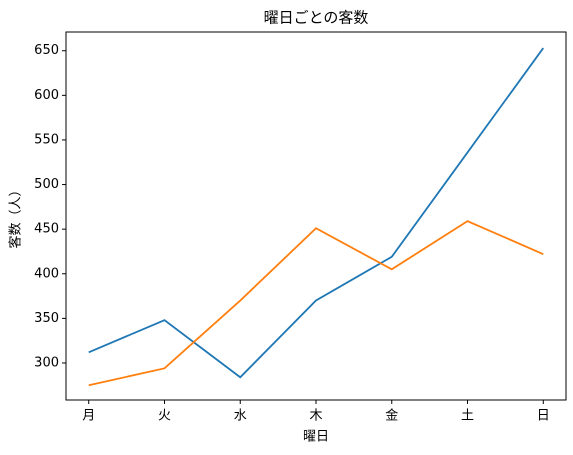  I want to click on y-axis-label: 客数（人）, so click(16, 215).